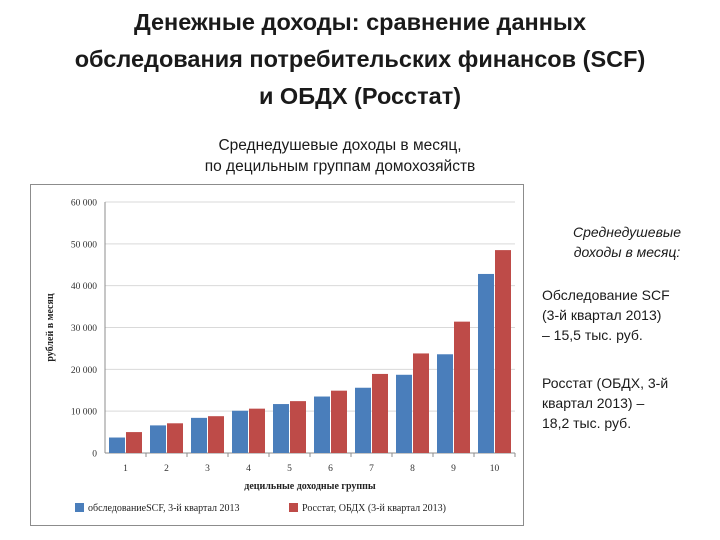 The image size is (720, 540). What do you see at coordinates (606, 295) in the screenshot?
I see `sidebar-scf-line: Обследование SCF` at bounding box center [606, 295].